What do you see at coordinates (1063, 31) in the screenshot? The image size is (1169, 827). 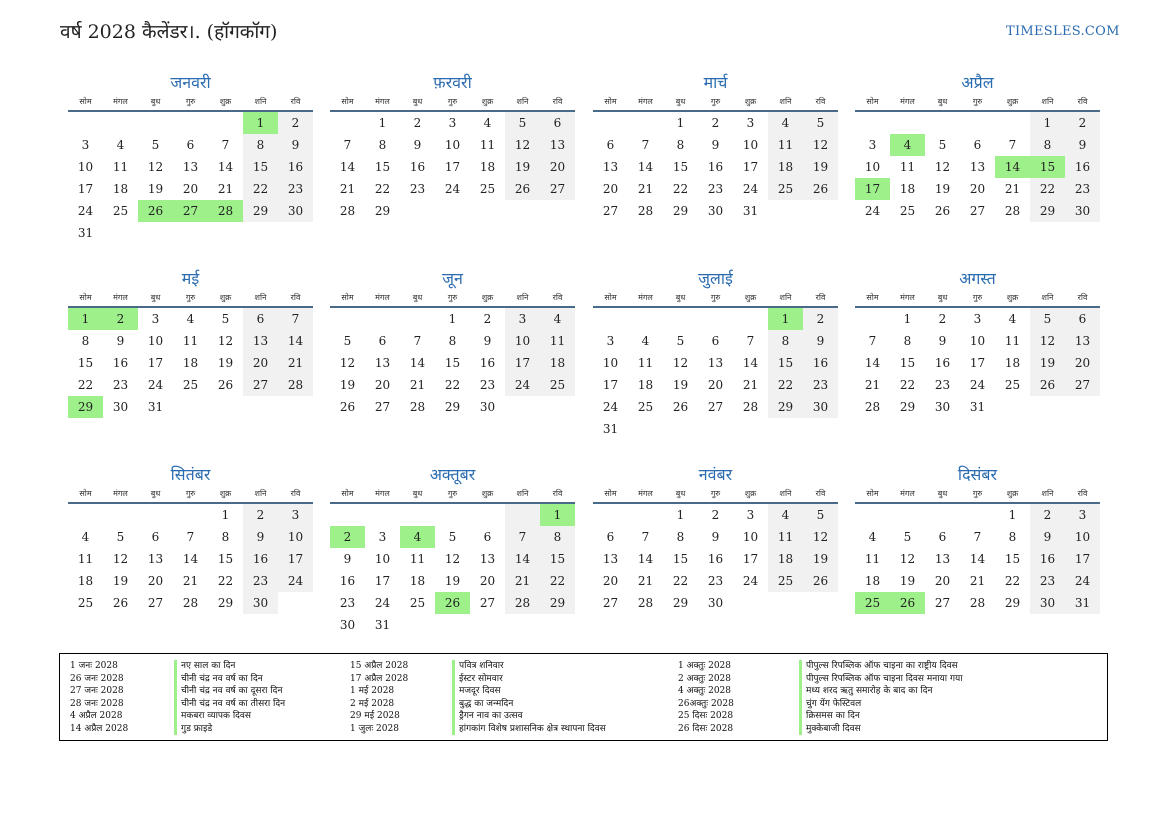 I see `site-link: TIMESLES.COM` at bounding box center [1063, 31].